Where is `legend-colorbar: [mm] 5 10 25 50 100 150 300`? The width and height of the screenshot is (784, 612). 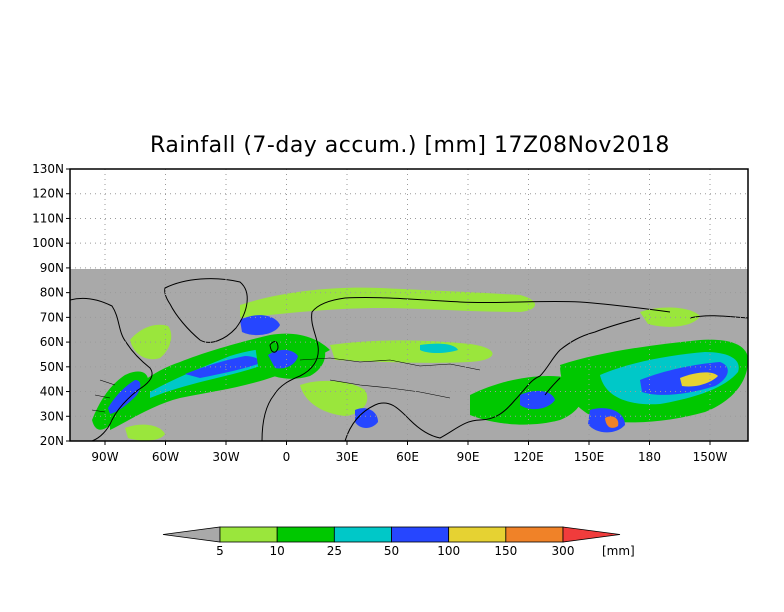
legend-colorbar: [mm] 5 10 25 50 100 150 300 is located at coordinates (398, 542).